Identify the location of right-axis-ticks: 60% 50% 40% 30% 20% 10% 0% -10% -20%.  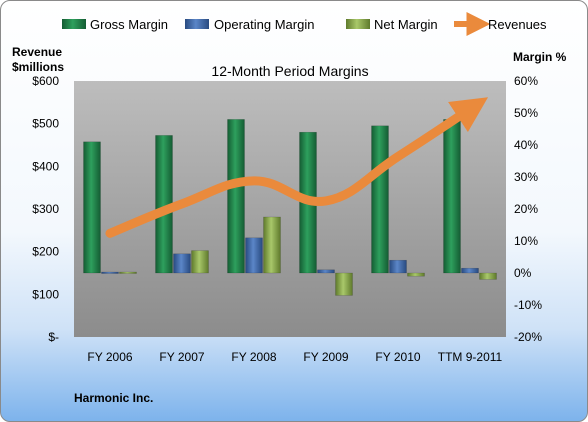
(528, 209).